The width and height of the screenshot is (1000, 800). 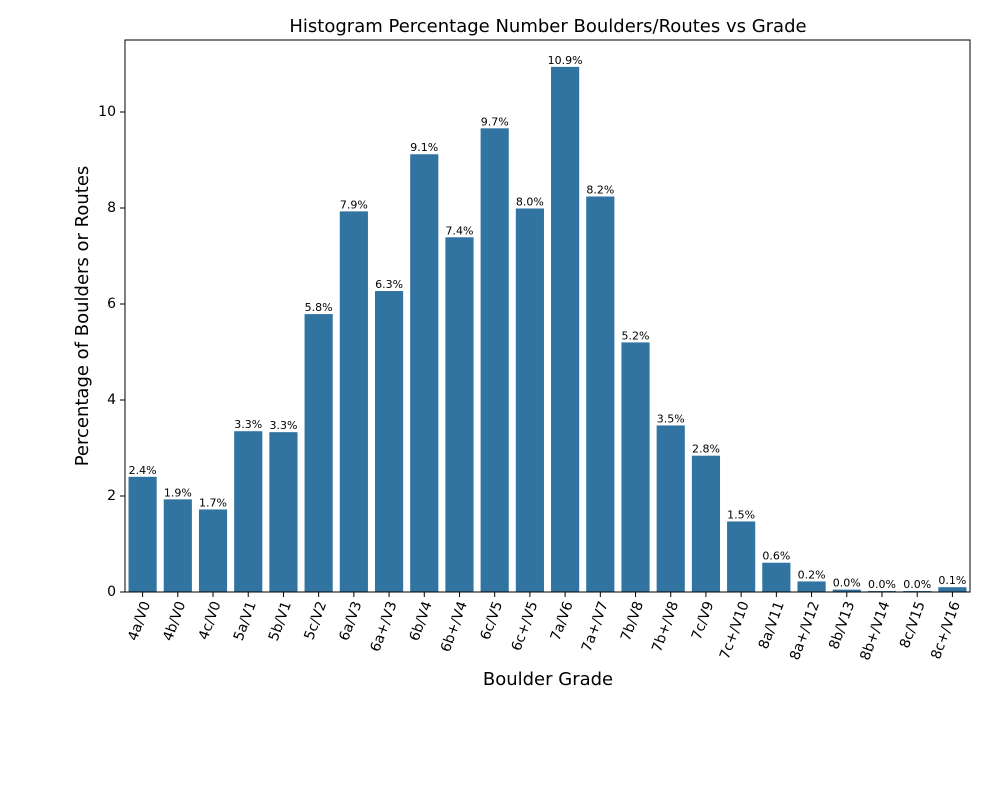 What do you see at coordinates (952, 580) in the screenshot?
I see `bar-value-label: 0.1%` at bounding box center [952, 580].